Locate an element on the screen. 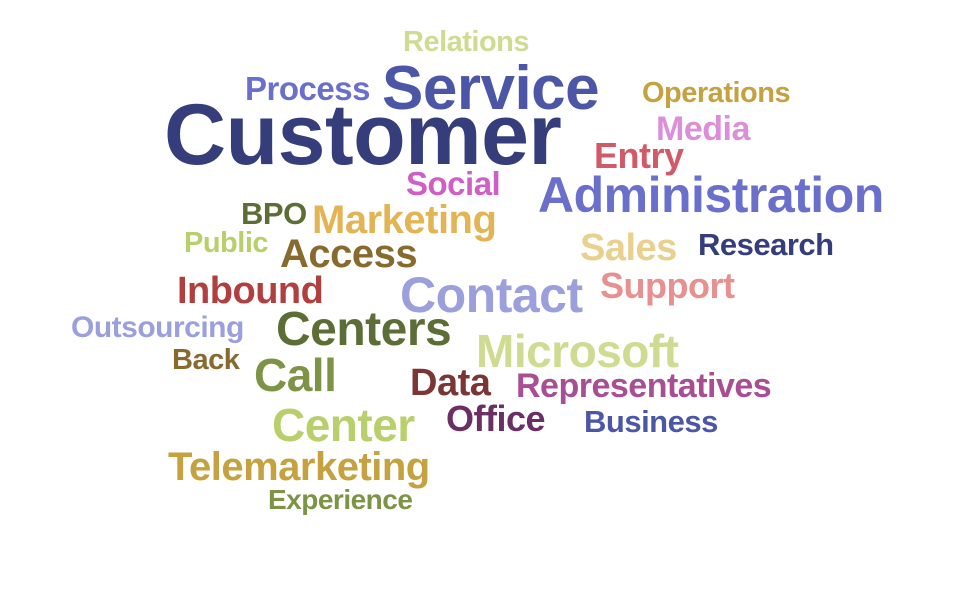 The height and width of the screenshot is (600, 960). word-administration: Administration is located at coordinates (711, 195).